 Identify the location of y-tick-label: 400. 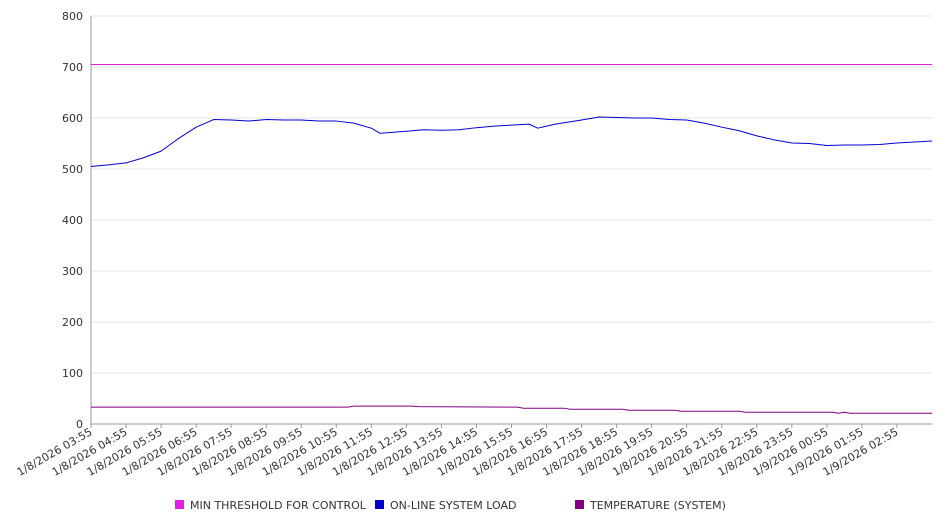
(72, 220).